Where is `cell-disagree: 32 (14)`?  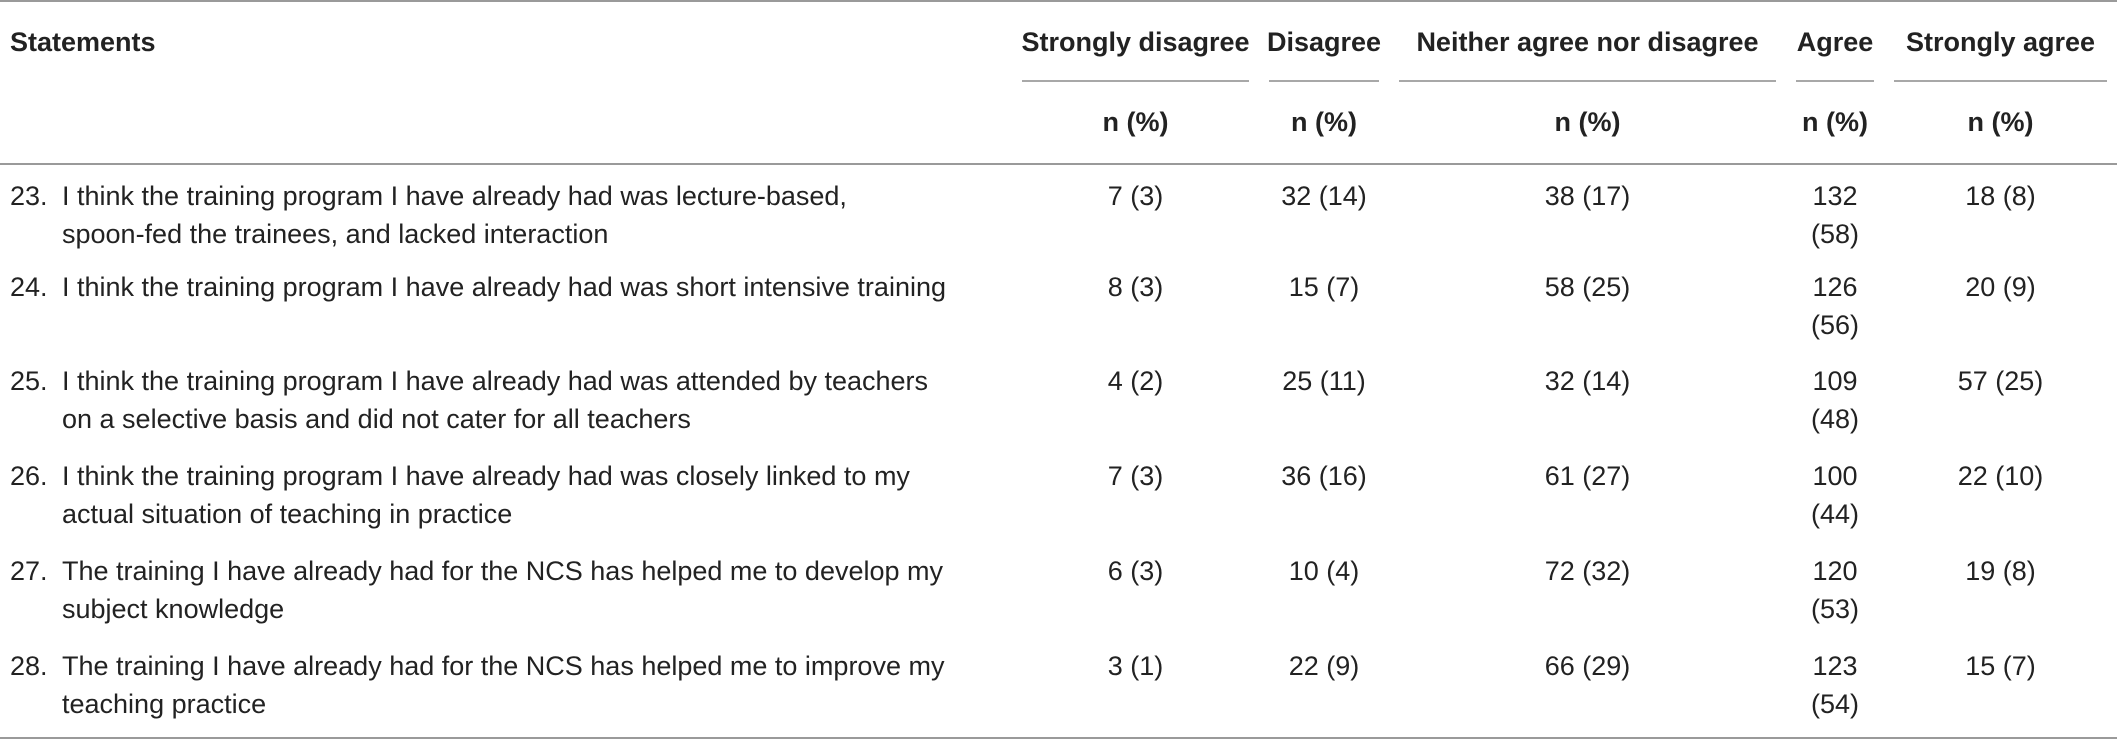 cell-disagree: 32 (14) is located at coordinates (1324, 196).